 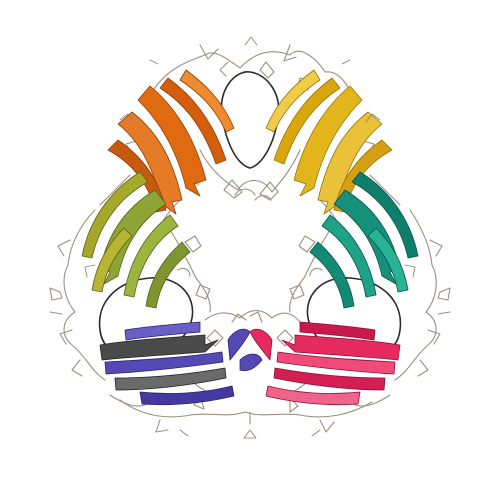 I want to click on pink-hairpin, so click(x=261, y=344).